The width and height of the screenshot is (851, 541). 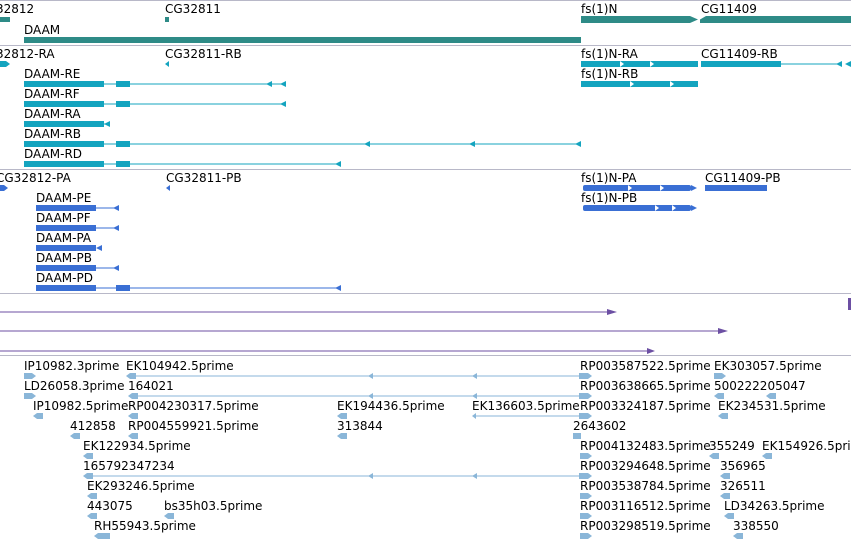 I want to click on est-label: RP003116512.5prime, so click(x=645, y=506).